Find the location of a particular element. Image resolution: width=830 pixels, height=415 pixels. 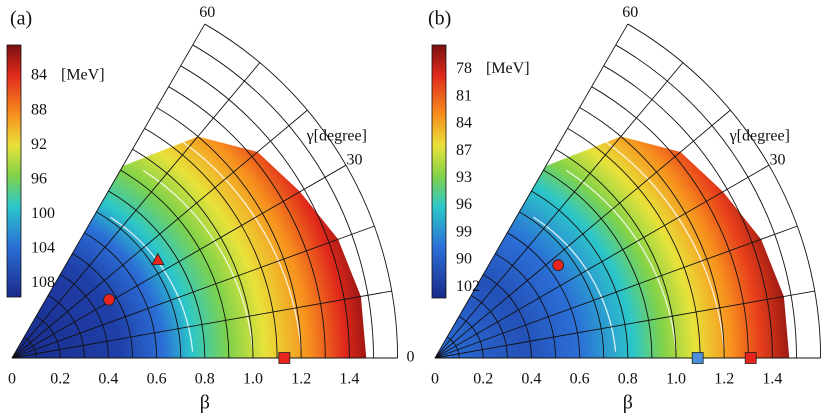

colorbar-tick-label: 104 is located at coordinates (43, 247).